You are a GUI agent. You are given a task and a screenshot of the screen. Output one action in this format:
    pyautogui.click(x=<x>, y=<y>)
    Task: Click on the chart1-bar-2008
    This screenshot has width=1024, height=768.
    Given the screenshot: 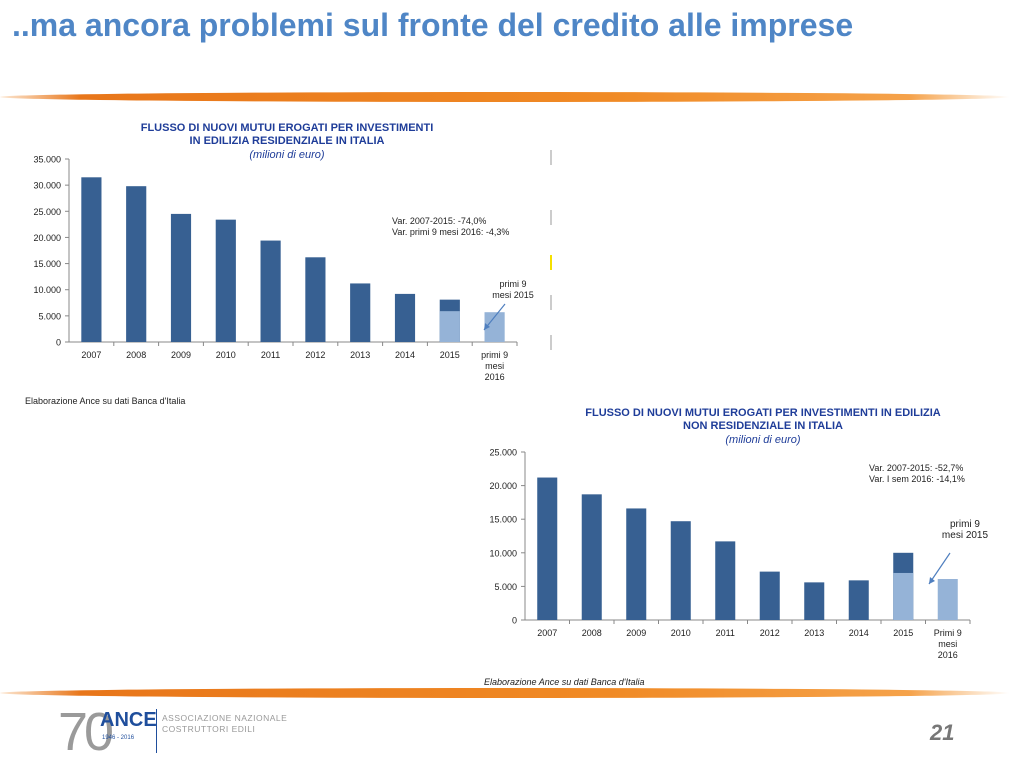 What is the action you would take?
    pyautogui.click(x=136, y=264)
    